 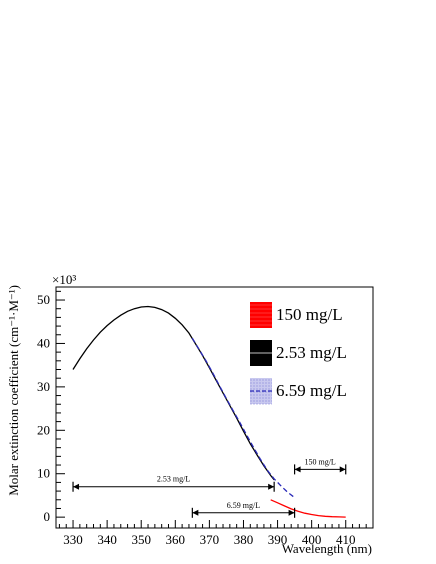 What do you see at coordinates (209, 487) in the screenshot?
I see `range-annotations: 2.53 mg/L 6.59 mg/L 150 mg/L` at bounding box center [209, 487].